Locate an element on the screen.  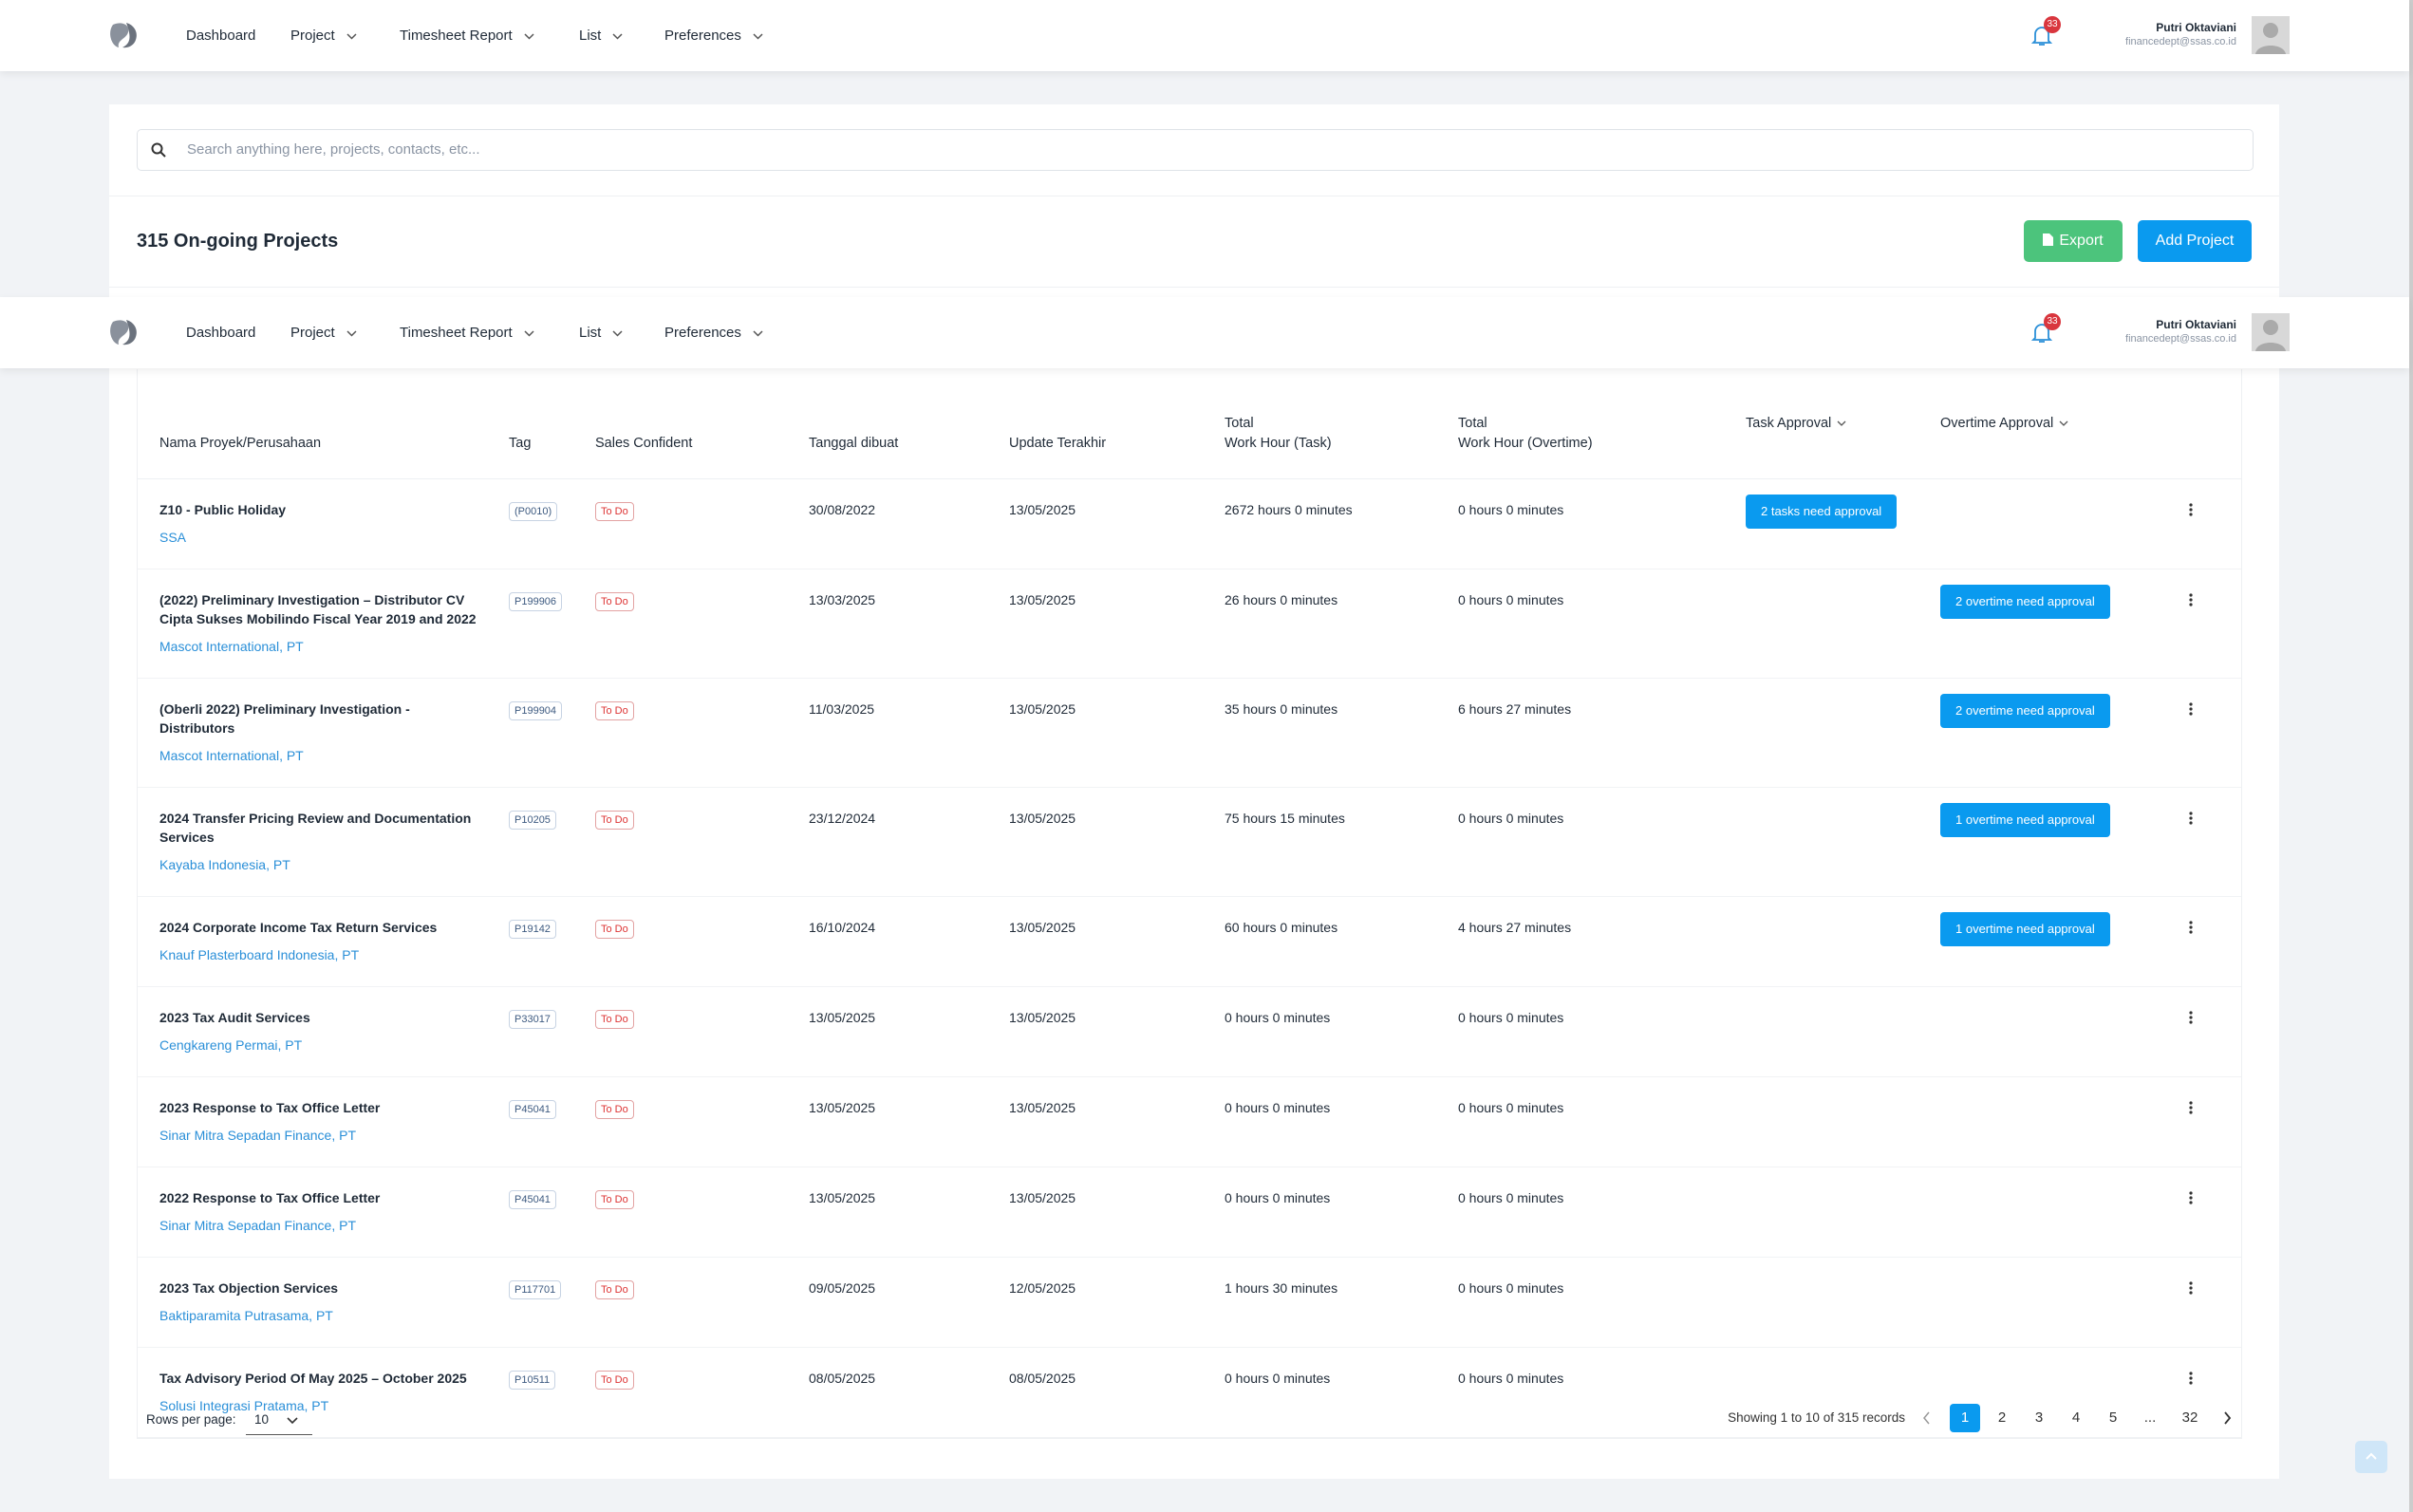
project-name: Z10 - Public Holiday is located at coordinates (223, 510).